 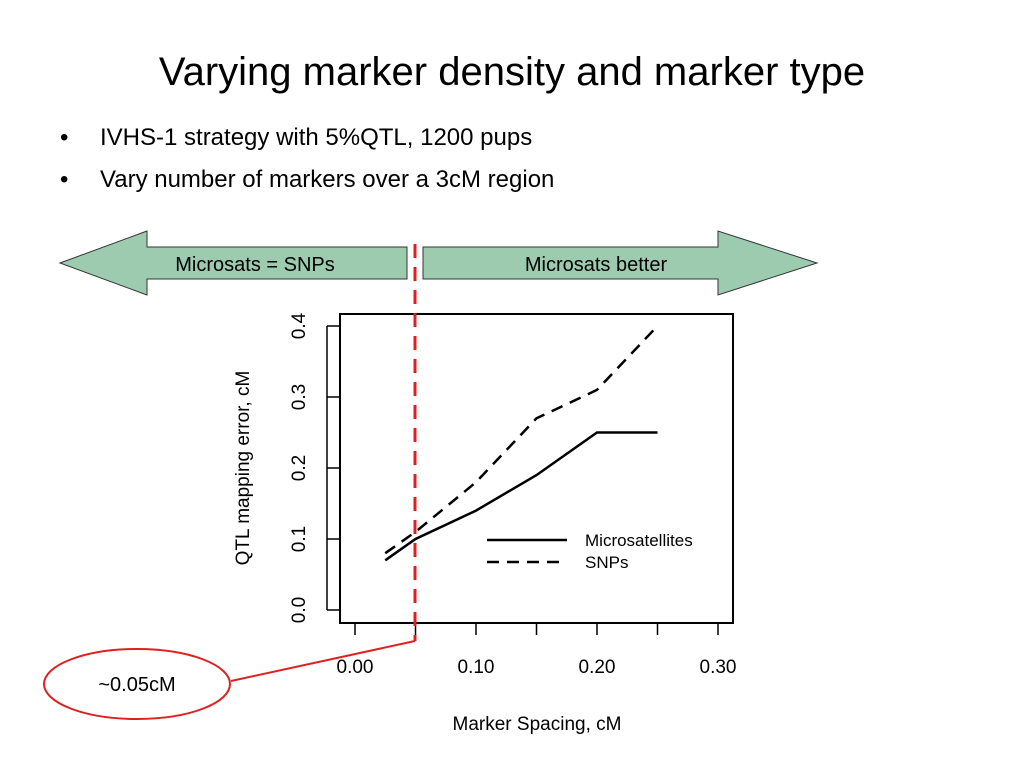 What do you see at coordinates (476, 667) in the screenshot?
I see `x-tick-label: 0.10` at bounding box center [476, 667].